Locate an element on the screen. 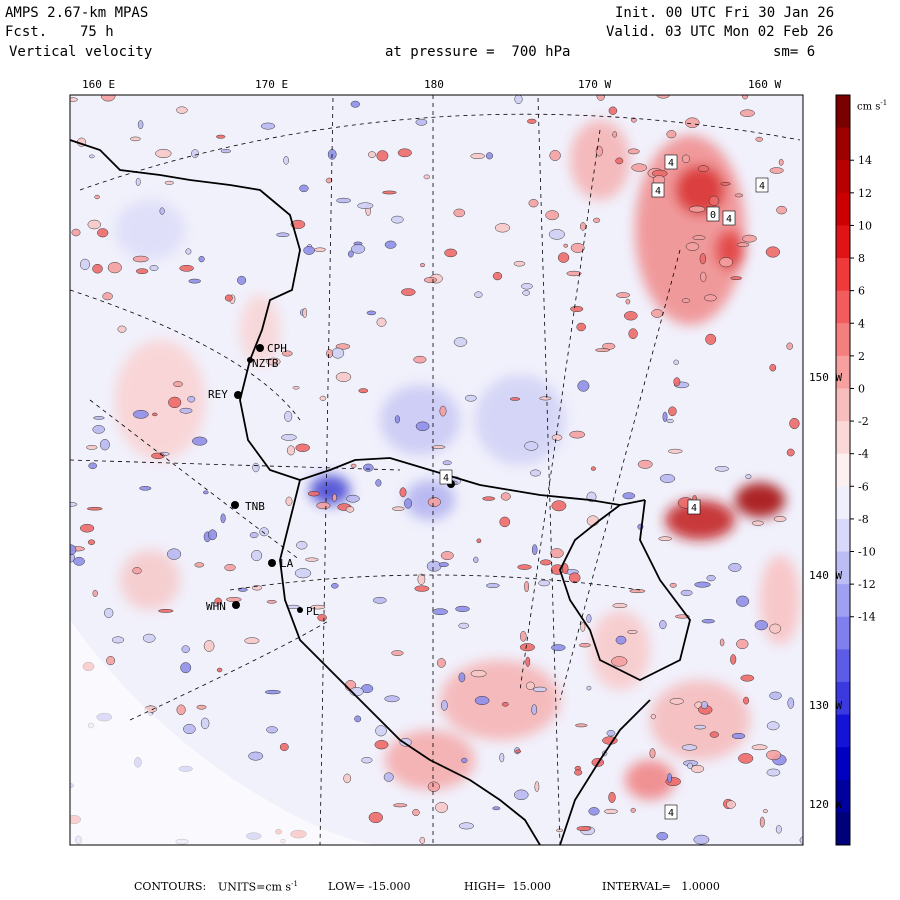  colorbar-tick-label: -14 is located at coordinates (867, 617).